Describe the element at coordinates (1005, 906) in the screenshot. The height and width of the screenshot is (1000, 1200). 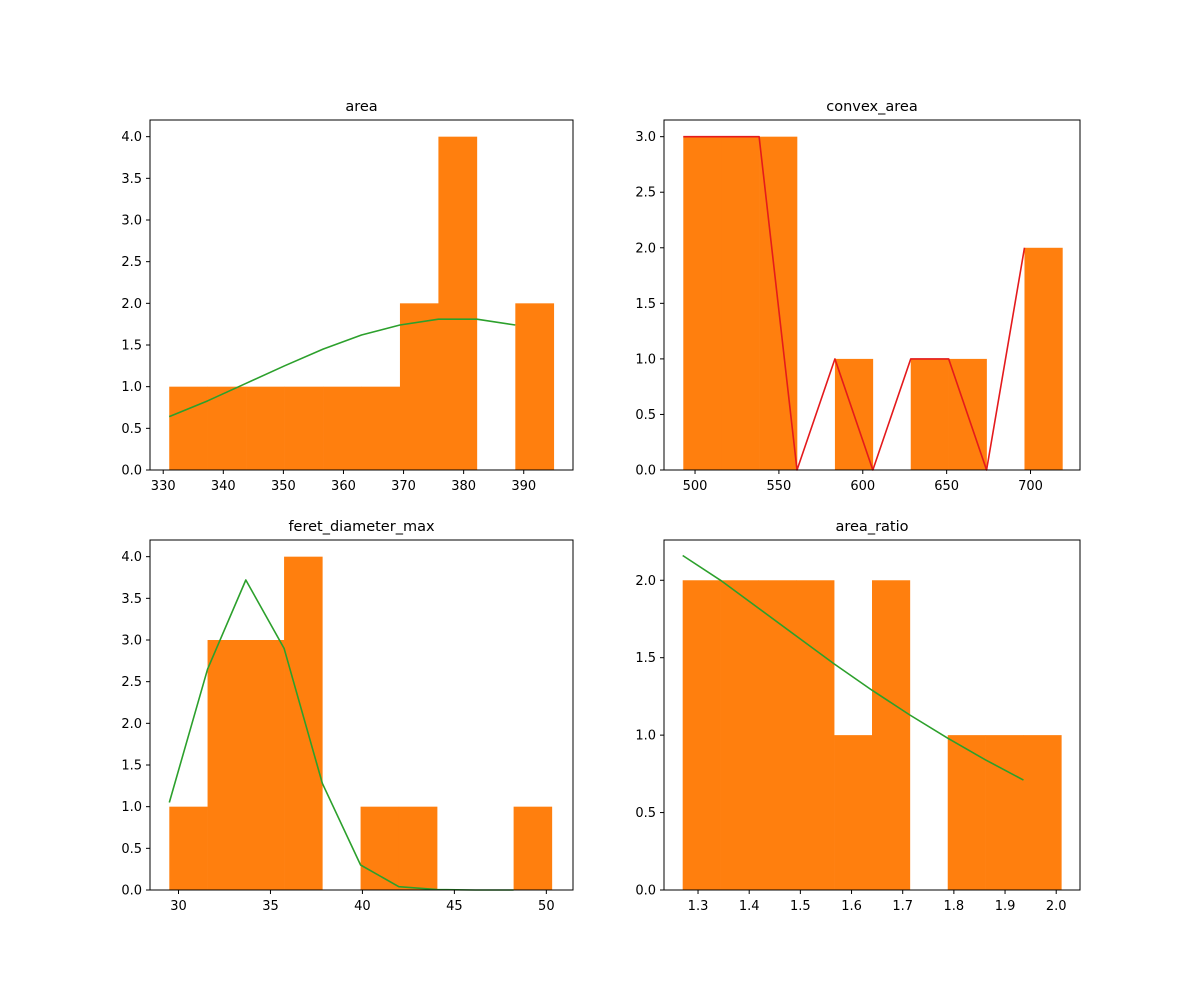
I see `x-tick-label: 1.9` at that location.